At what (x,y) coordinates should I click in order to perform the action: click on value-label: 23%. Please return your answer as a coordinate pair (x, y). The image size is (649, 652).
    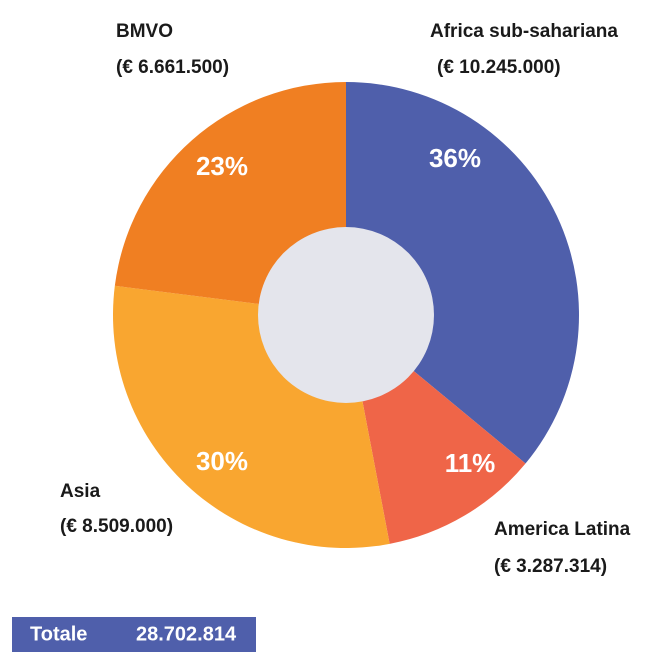
    Looking at the image, I should click on (222, 166).